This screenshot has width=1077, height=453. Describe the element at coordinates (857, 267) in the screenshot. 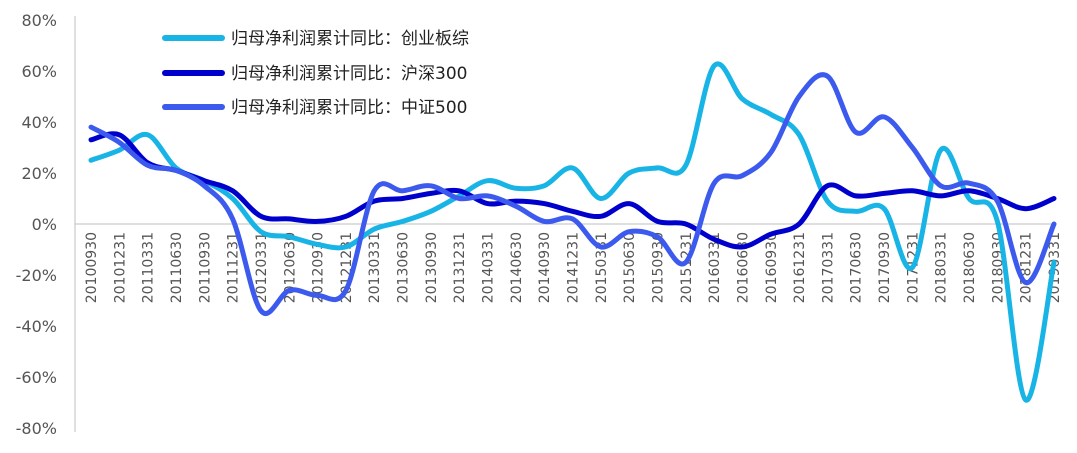

I see `x-tick-label: 20170630` at that location.